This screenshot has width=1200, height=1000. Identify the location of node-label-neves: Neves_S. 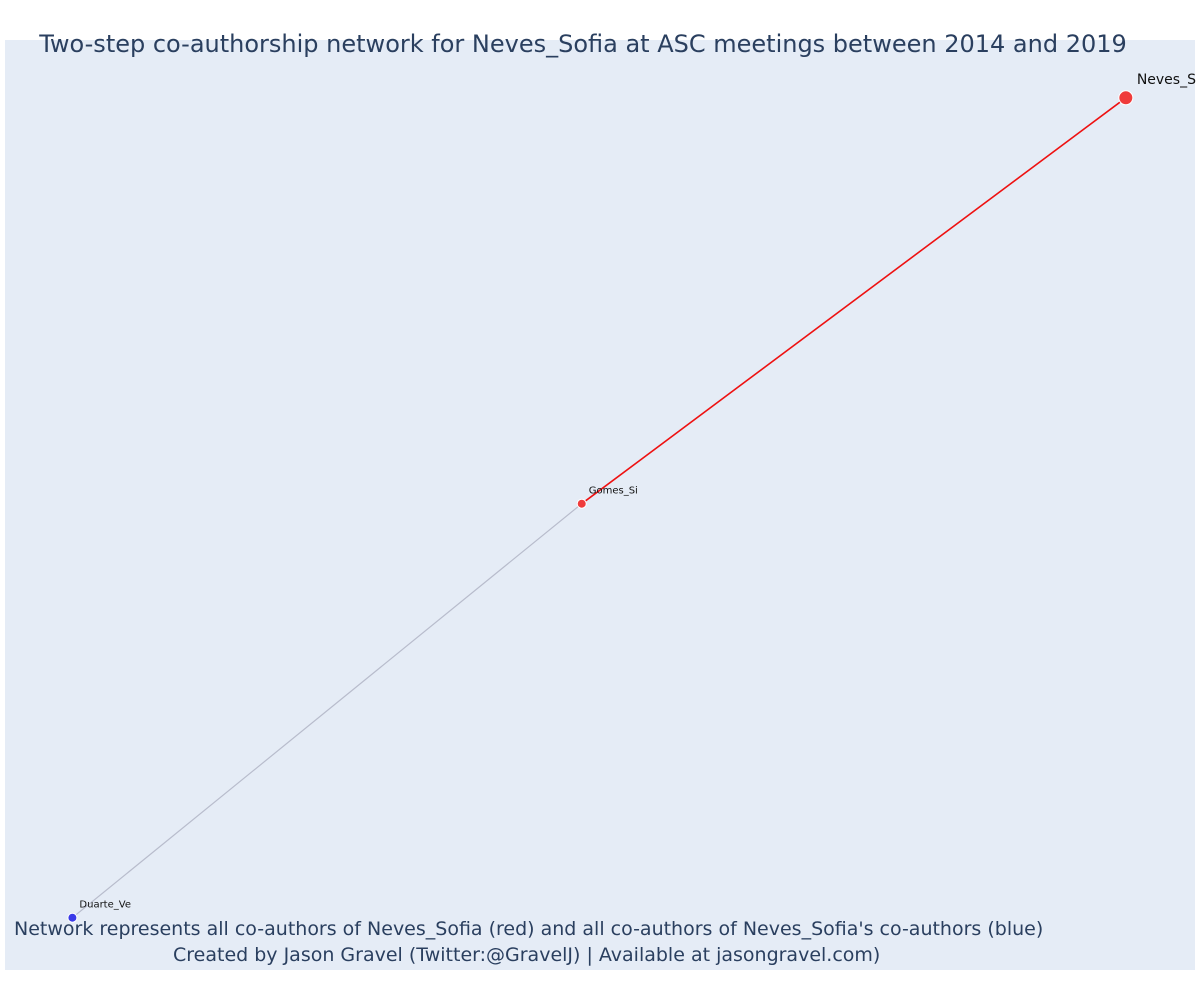
(1166, 80).